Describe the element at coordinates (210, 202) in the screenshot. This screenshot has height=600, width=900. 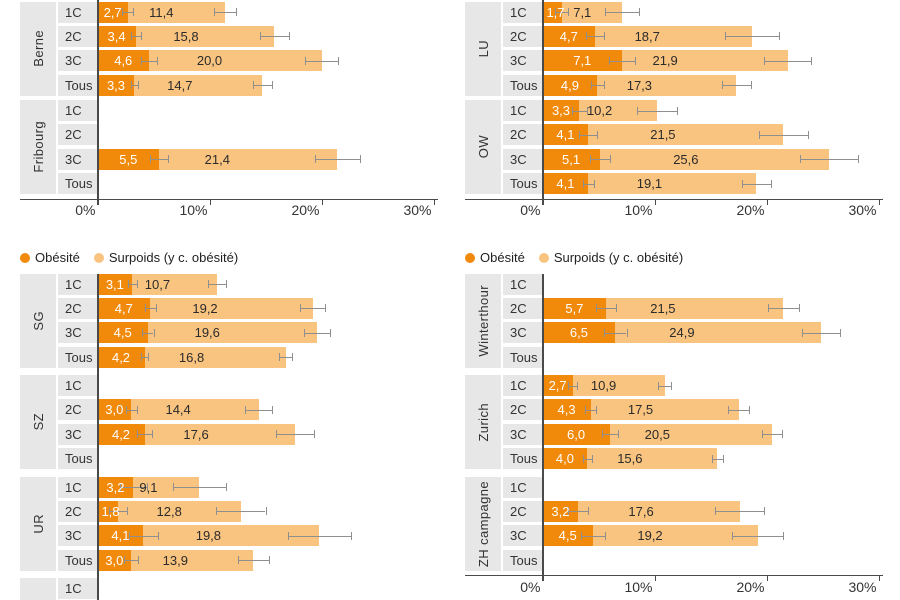
I see `x-axis-tick` at that location.